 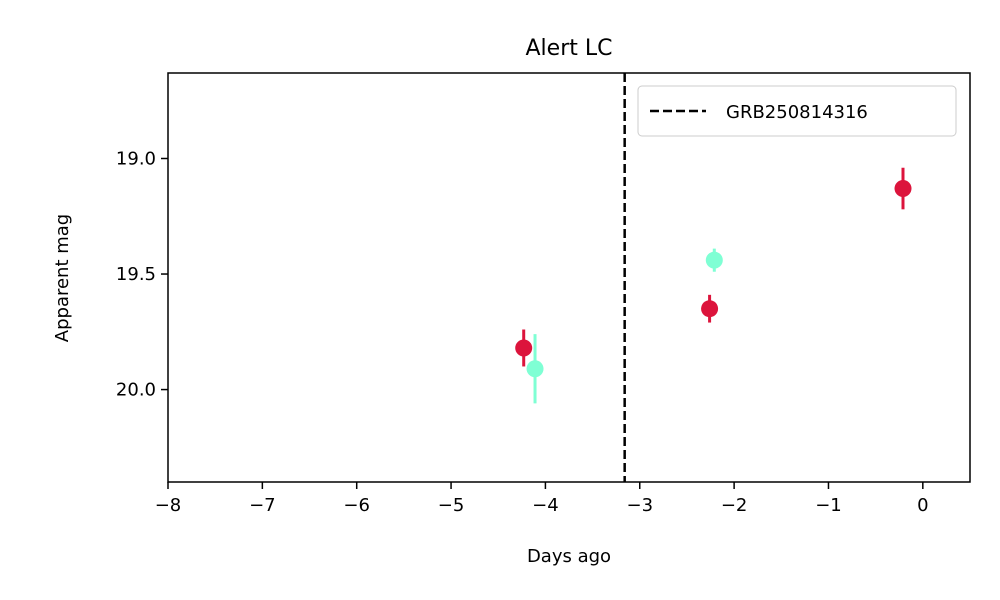 What do you see at coordinates (734, 505) in the screenshot?
I see `x-tick-label: −2` at bounding box center [734, 505].